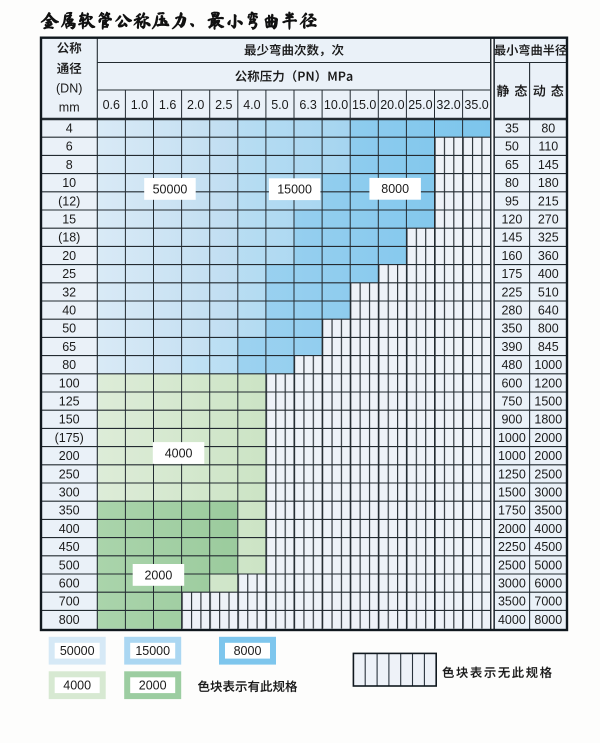  Describe the element at coordinates (392, 105) in the screenshot. I see `svg-text: 20.0` at that location.